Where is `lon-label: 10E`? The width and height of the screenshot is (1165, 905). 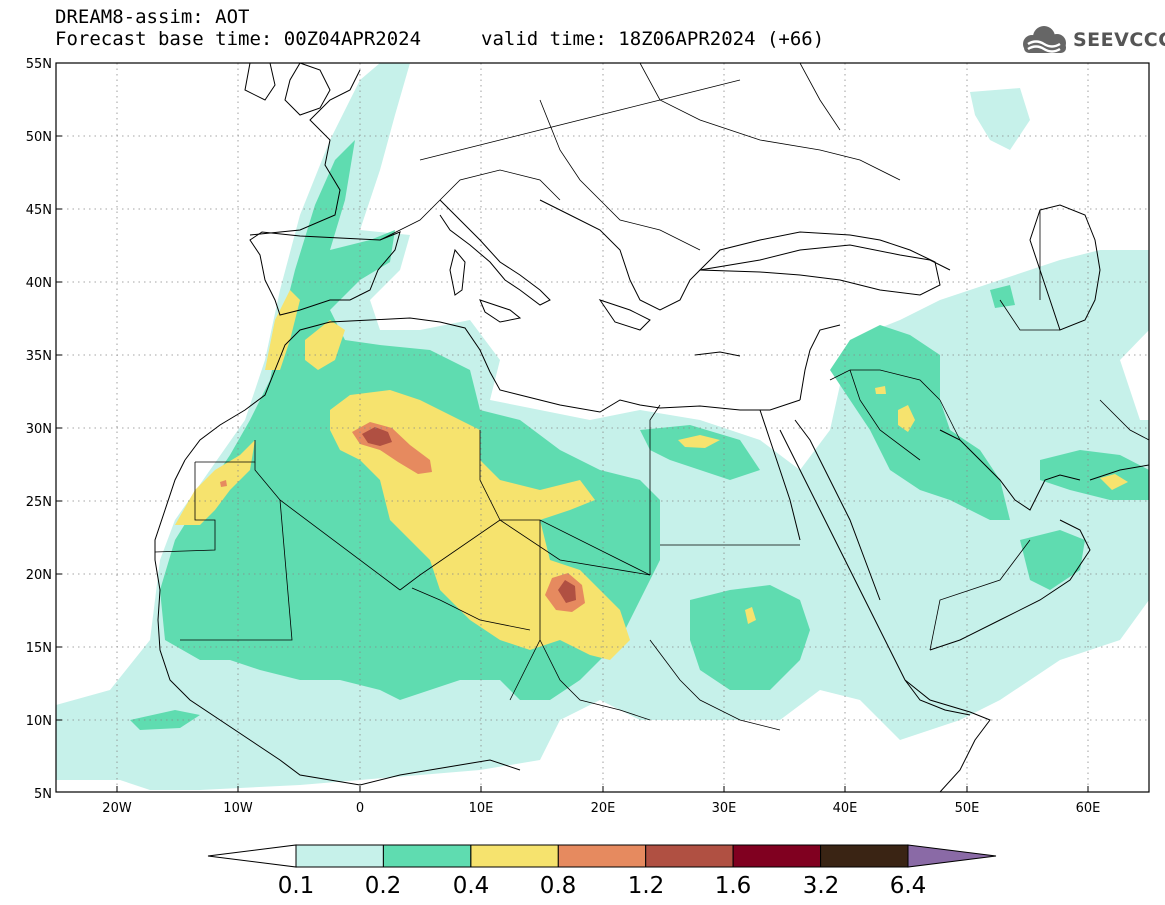 lon-label: 10E is located at coordinates (481, 808).